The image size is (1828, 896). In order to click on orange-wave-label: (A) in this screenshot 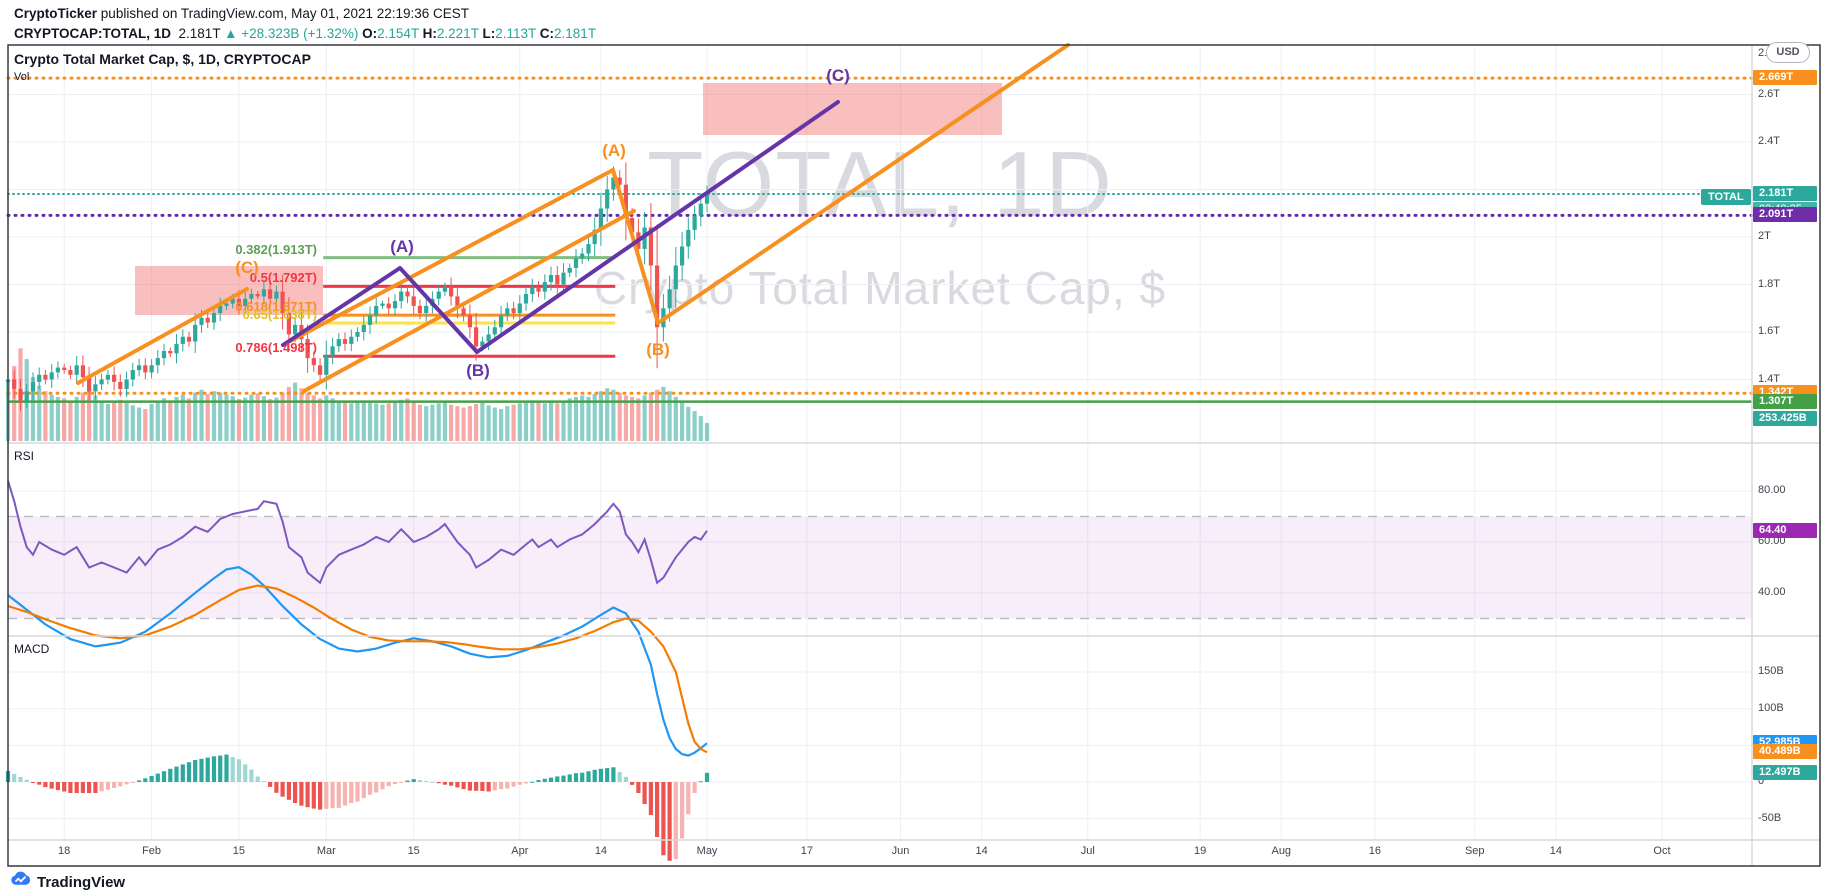, I will do `click(614, 150)`.